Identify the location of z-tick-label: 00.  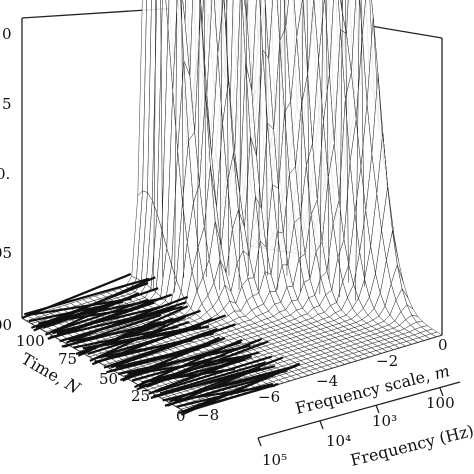
(6, 325).